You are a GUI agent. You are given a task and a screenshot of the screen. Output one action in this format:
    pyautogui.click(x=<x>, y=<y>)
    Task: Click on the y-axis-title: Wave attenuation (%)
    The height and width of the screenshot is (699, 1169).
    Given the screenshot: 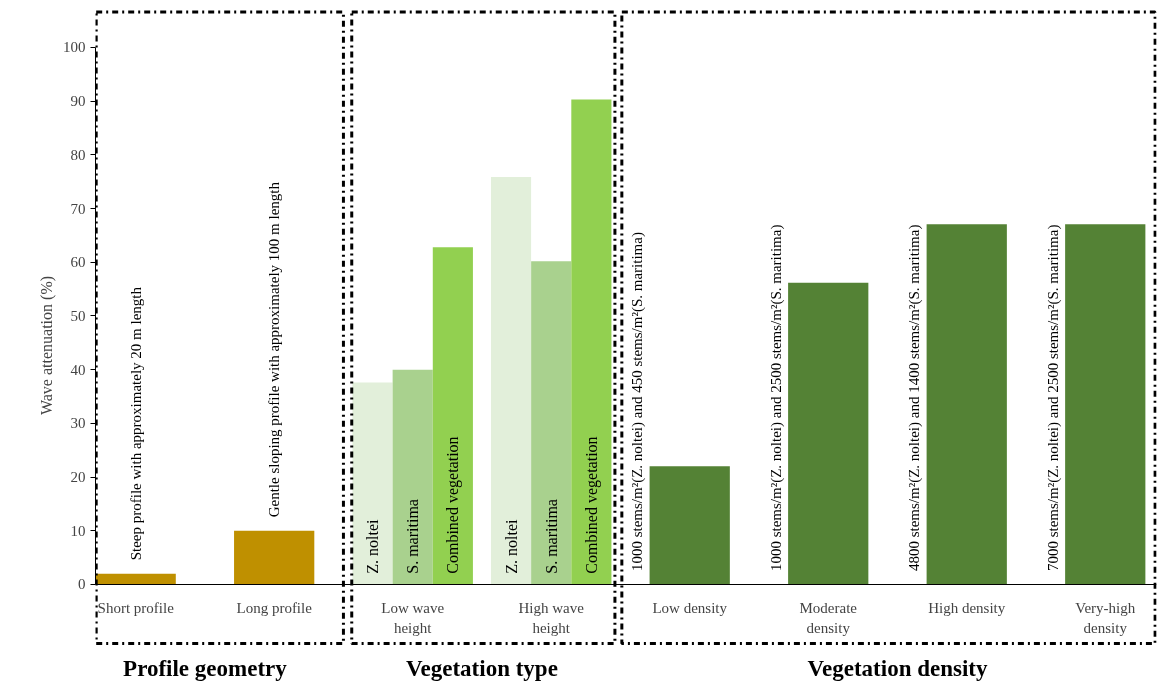 What is the action you would take?
    pyautogui.click(x=47, y=345)
    